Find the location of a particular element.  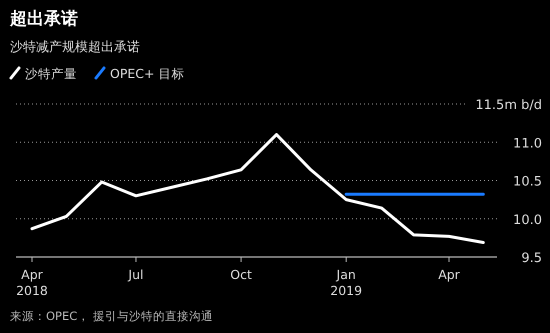

source-note: 来源：OPEC， 援引与沙特的直接沟通 is located at coordinates (111, 316).